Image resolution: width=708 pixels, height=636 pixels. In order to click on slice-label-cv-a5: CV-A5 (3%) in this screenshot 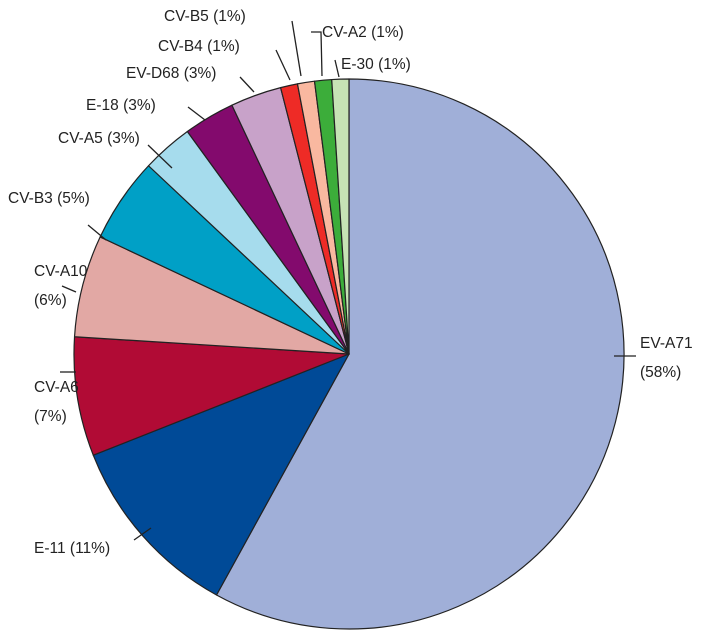, I will do `click(99, 138)`.